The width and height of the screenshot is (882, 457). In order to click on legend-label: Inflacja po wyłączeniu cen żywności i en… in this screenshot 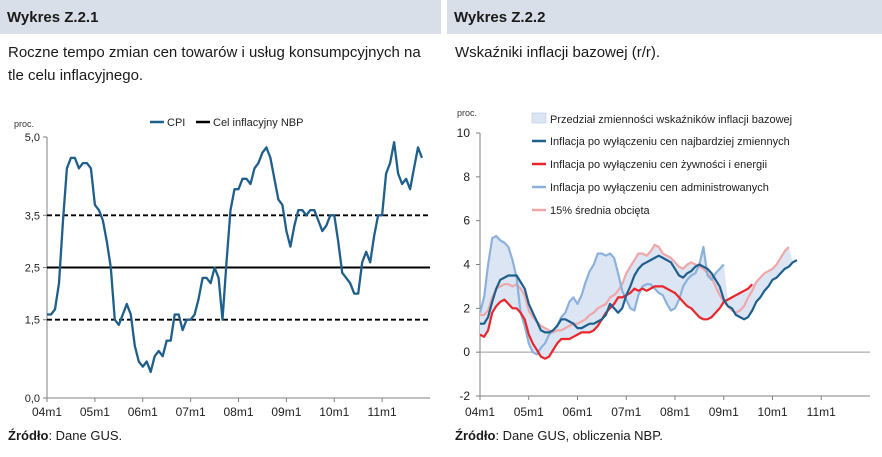, I will do `click(658, 165)`.